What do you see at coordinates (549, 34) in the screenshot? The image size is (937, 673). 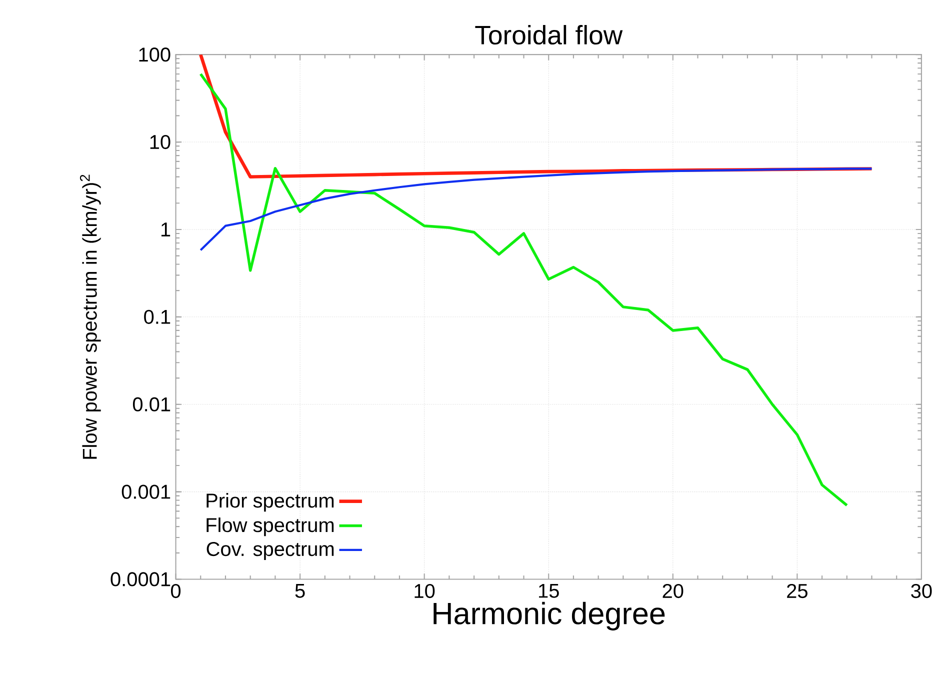 I see `chart-title: Toroidal flow` at bounding box center [549, 34].